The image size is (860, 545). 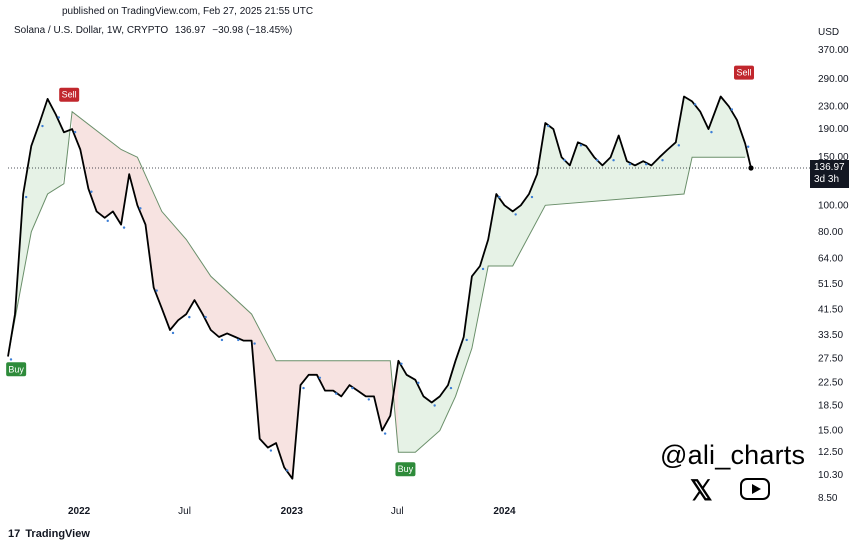 What do you see at coordinates (830, 335) in the screenshot?
I see `y-tick-label: 33.50` at bounding box center [830, 335].